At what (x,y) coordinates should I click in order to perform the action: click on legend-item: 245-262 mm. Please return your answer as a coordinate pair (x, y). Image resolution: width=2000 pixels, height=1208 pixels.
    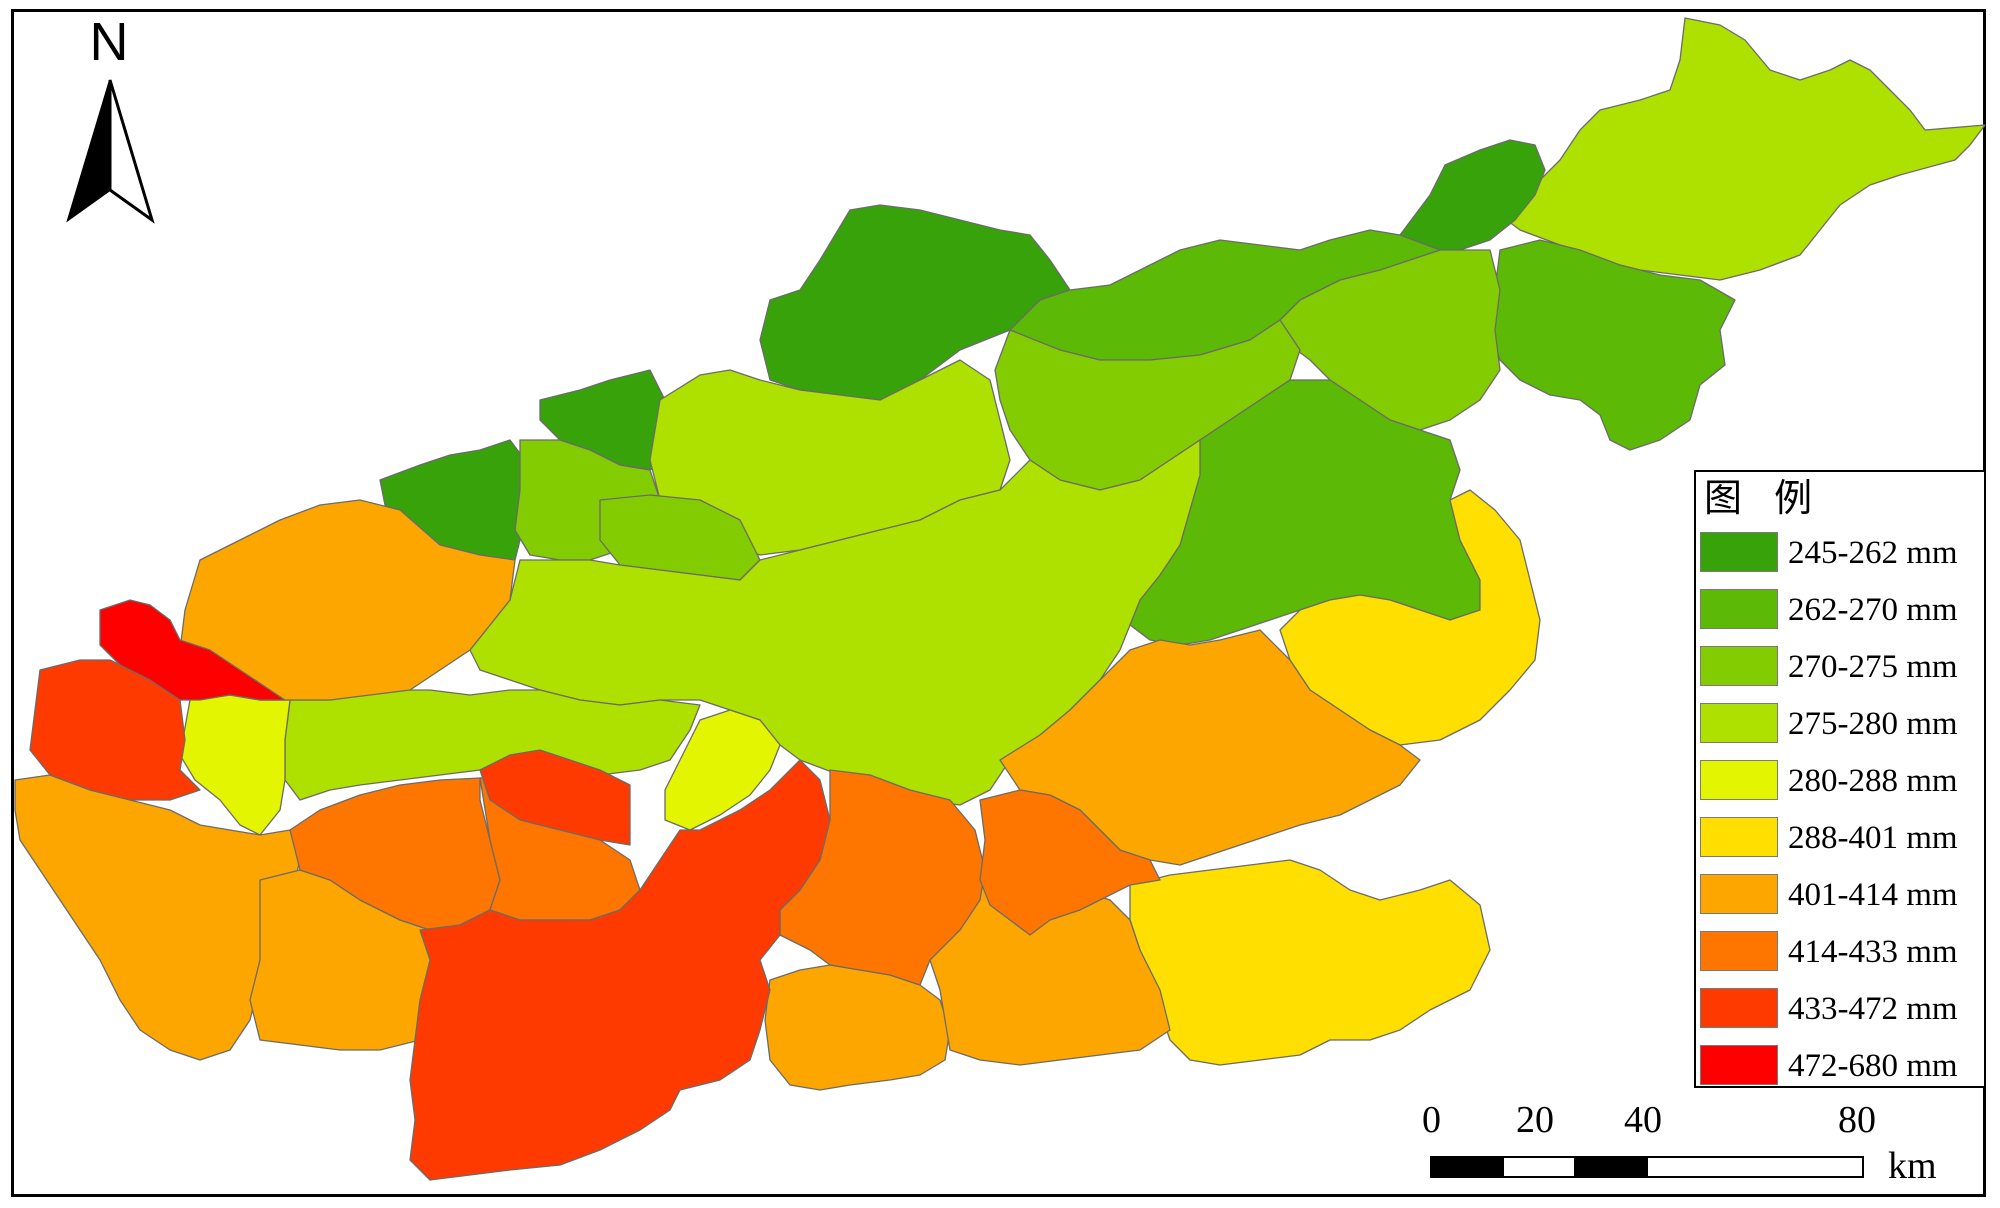
    Looking at the image, I should click on (1841, 553).